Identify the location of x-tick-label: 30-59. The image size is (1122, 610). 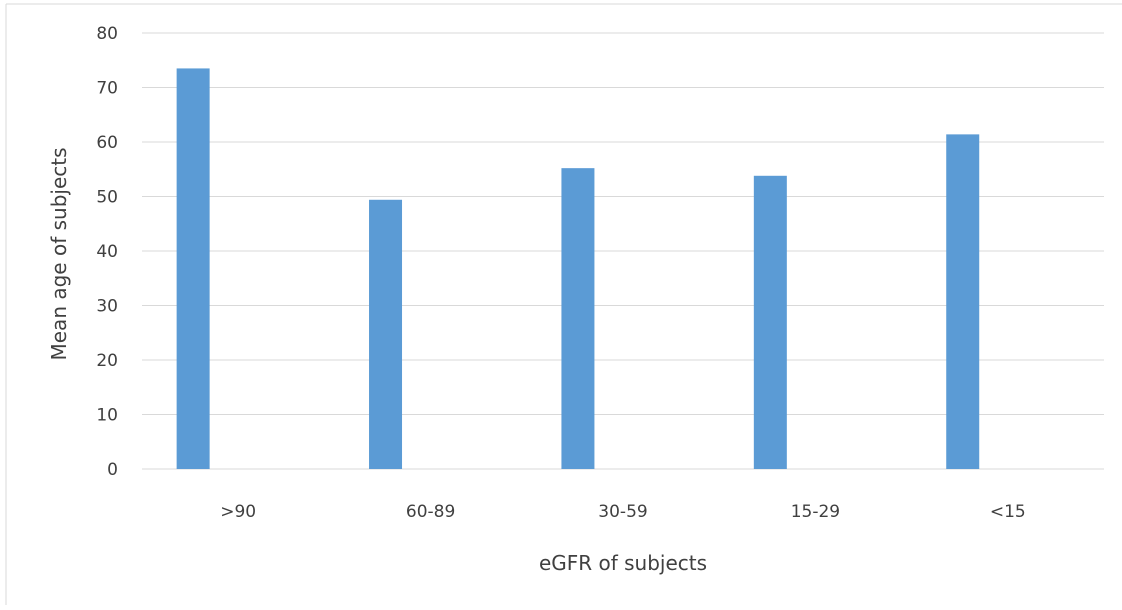
(622, 512).